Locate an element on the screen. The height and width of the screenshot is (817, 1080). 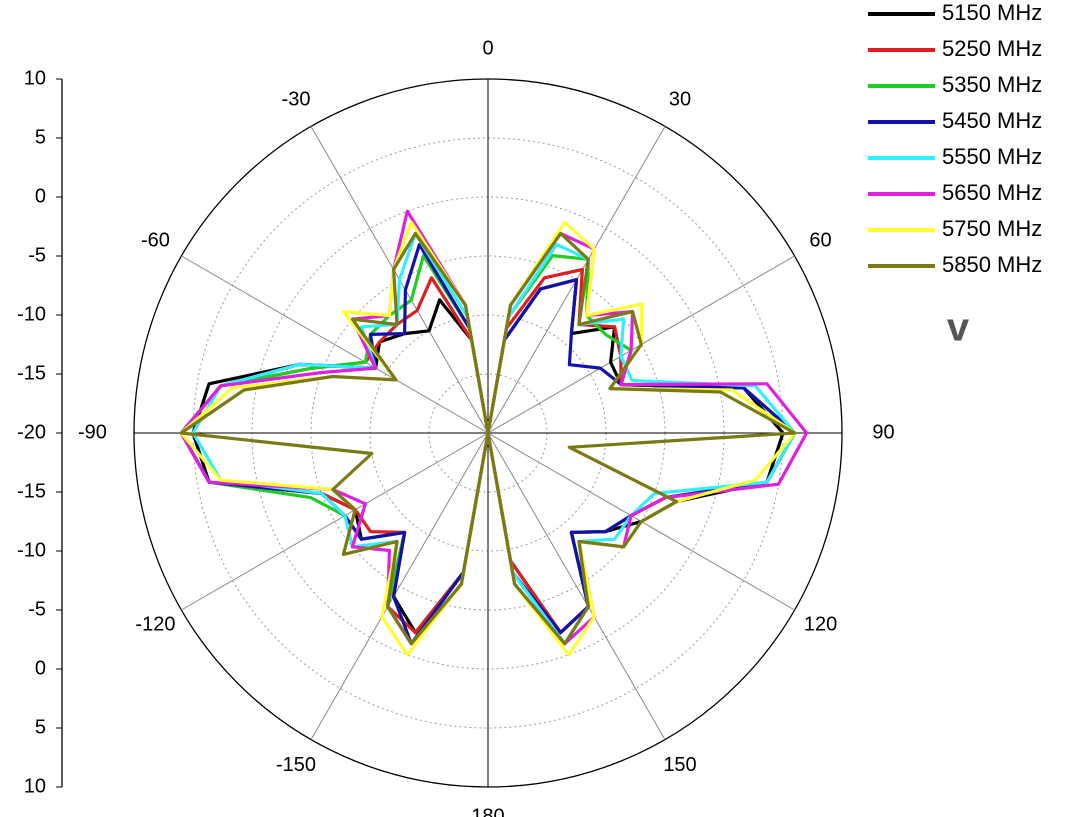
angle-label: 180 is located at coordinates (487, 811).